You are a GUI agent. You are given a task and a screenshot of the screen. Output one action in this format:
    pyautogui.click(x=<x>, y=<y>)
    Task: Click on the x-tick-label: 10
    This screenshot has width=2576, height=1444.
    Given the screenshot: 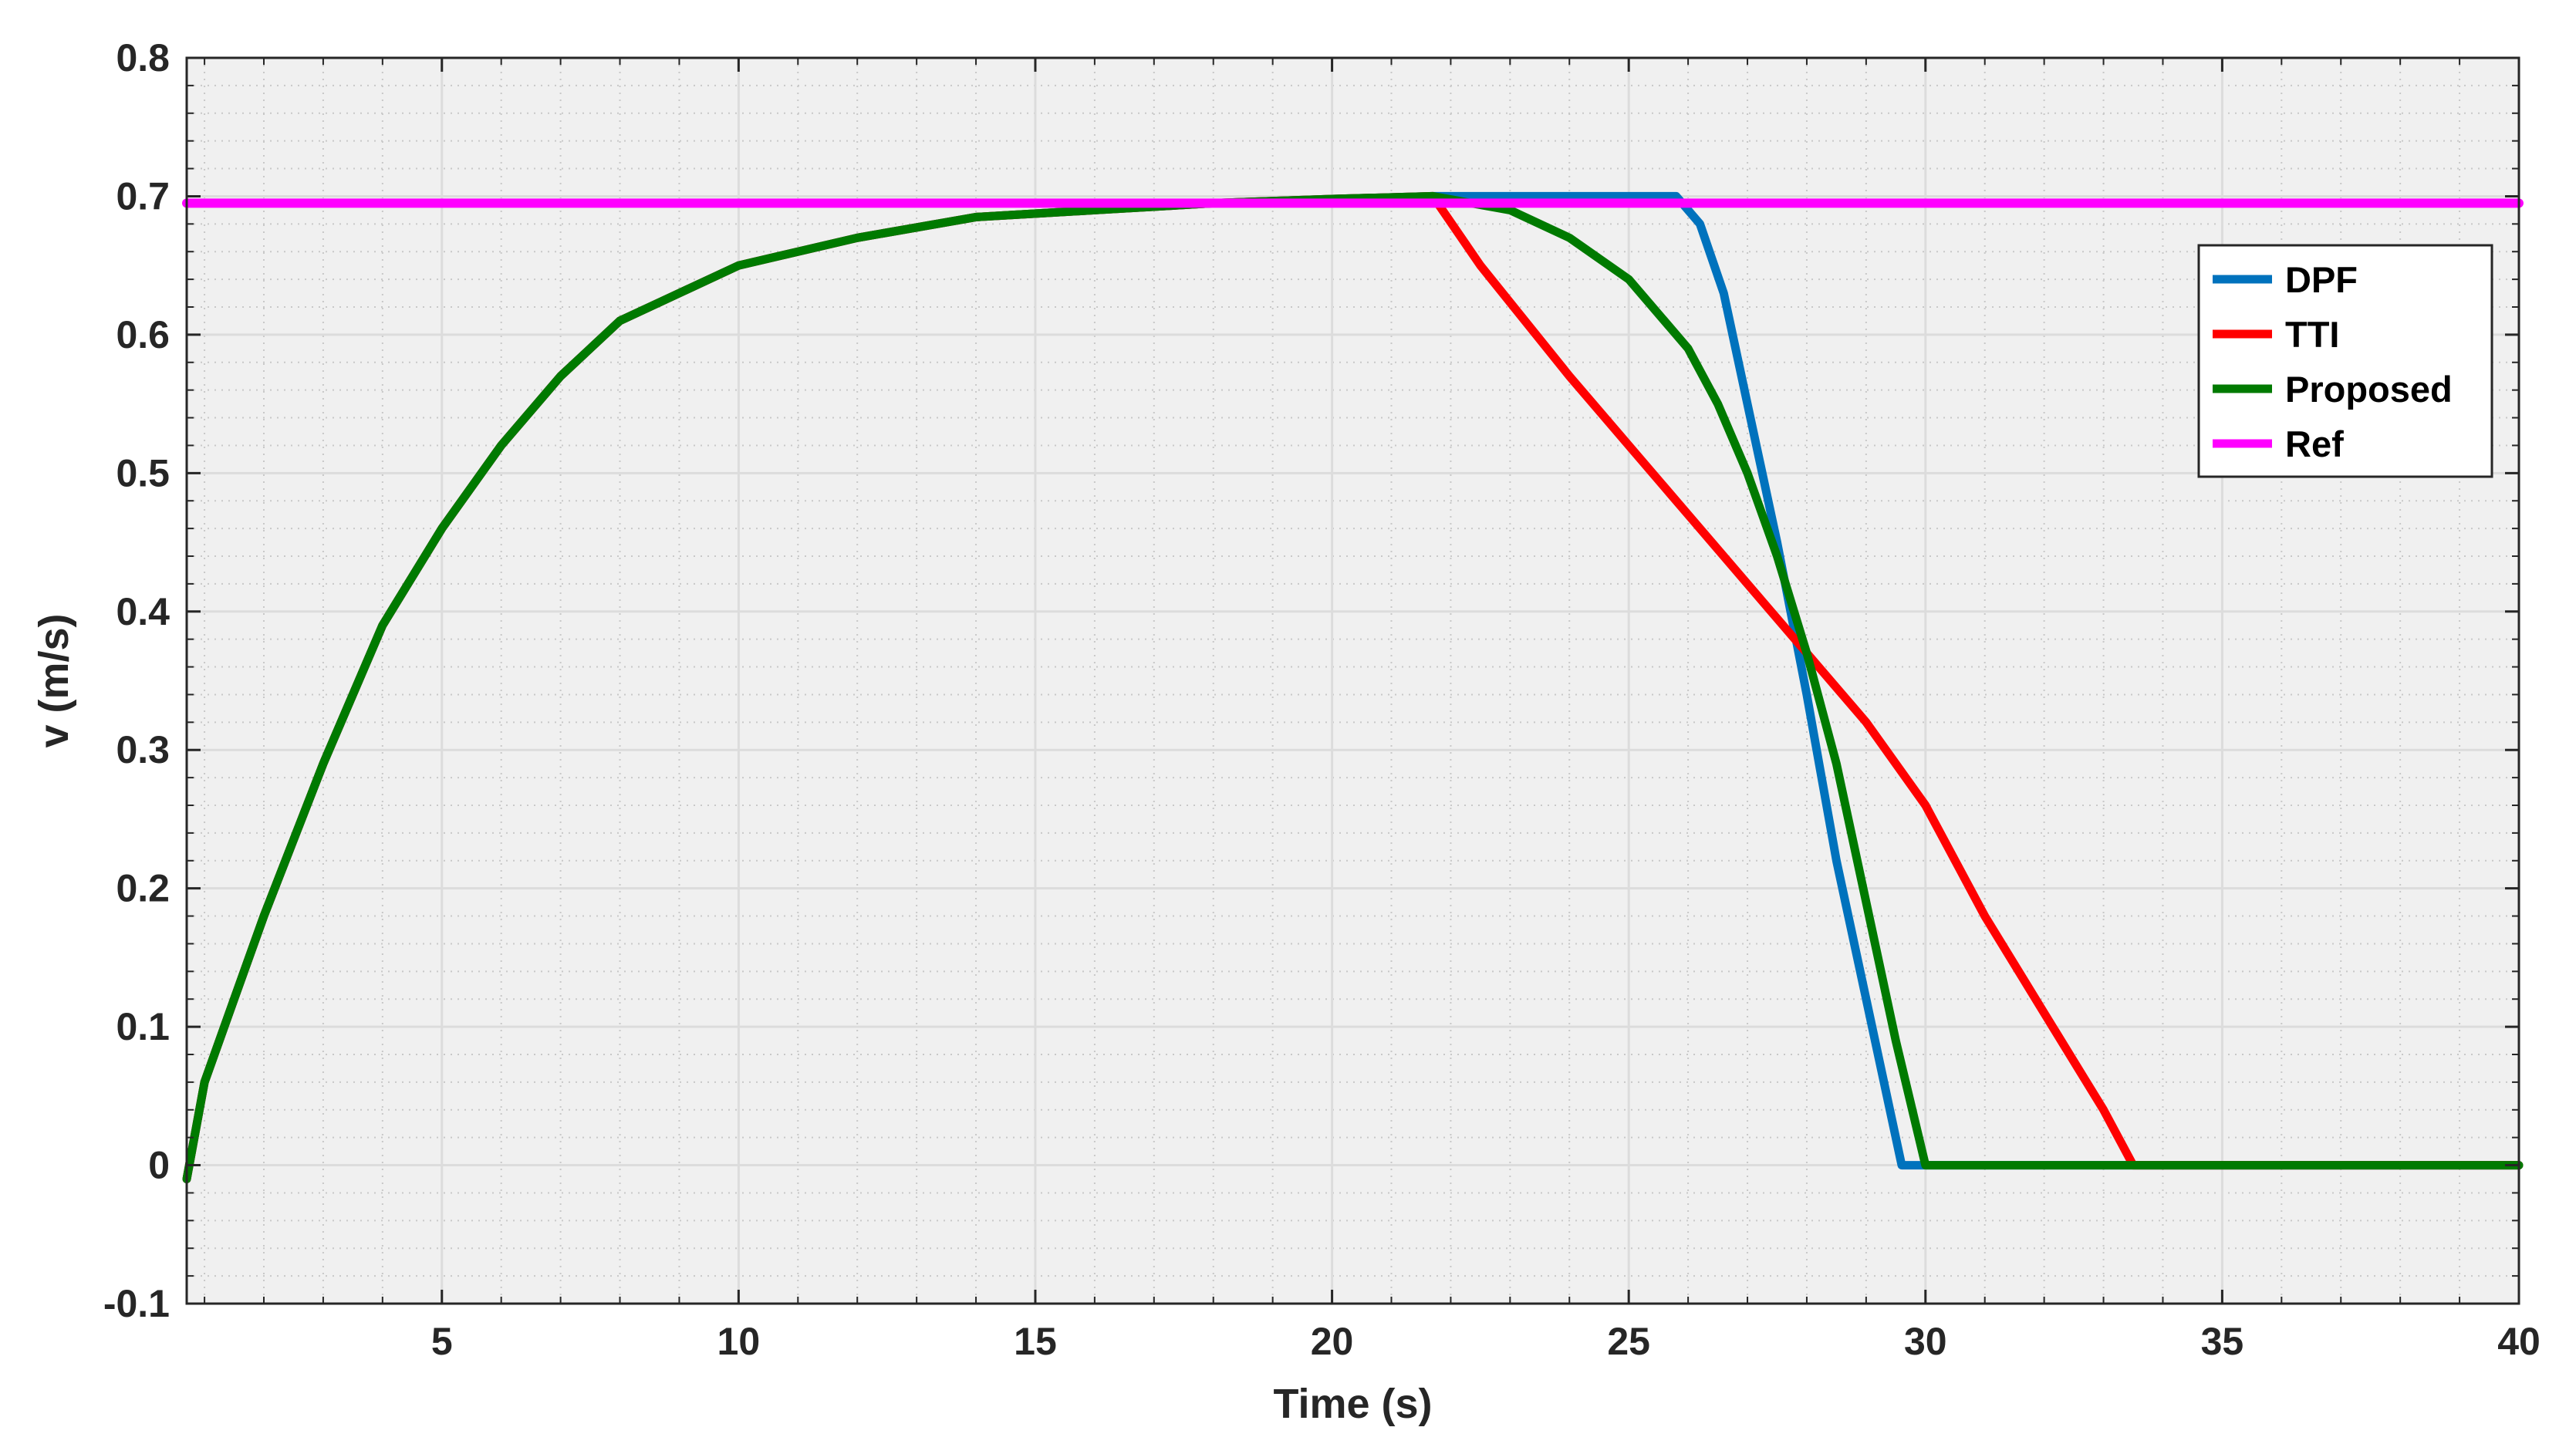 What is the action you would take?
    pyautogui.click(x=739, y=1342)
    